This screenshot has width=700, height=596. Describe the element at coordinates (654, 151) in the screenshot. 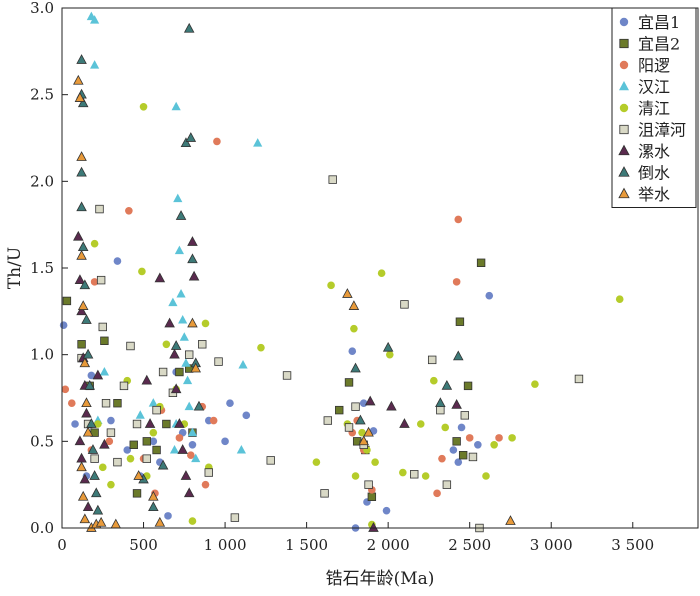

I see `legend-label: 漯水` at that location.